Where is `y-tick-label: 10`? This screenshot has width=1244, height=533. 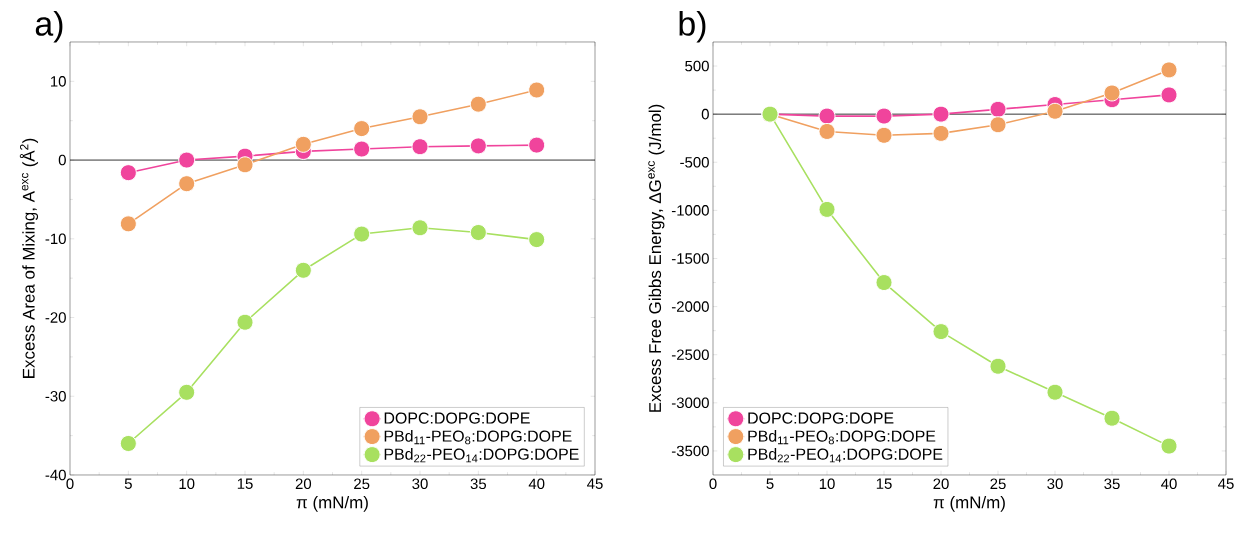 y-tick-label: 10 is located at coordinates (58, 81).